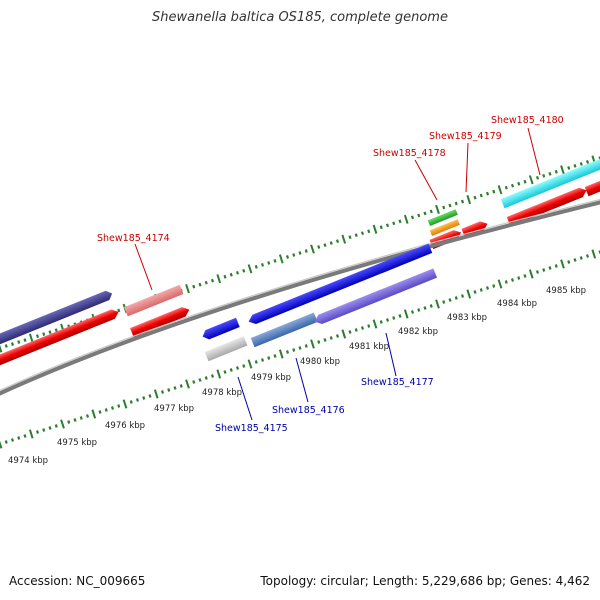  What do you see at coordinates (465, 136) in the screenshot?
I see `label-shew185-4179: Shew185_4179` at bounding box center [465, 136].